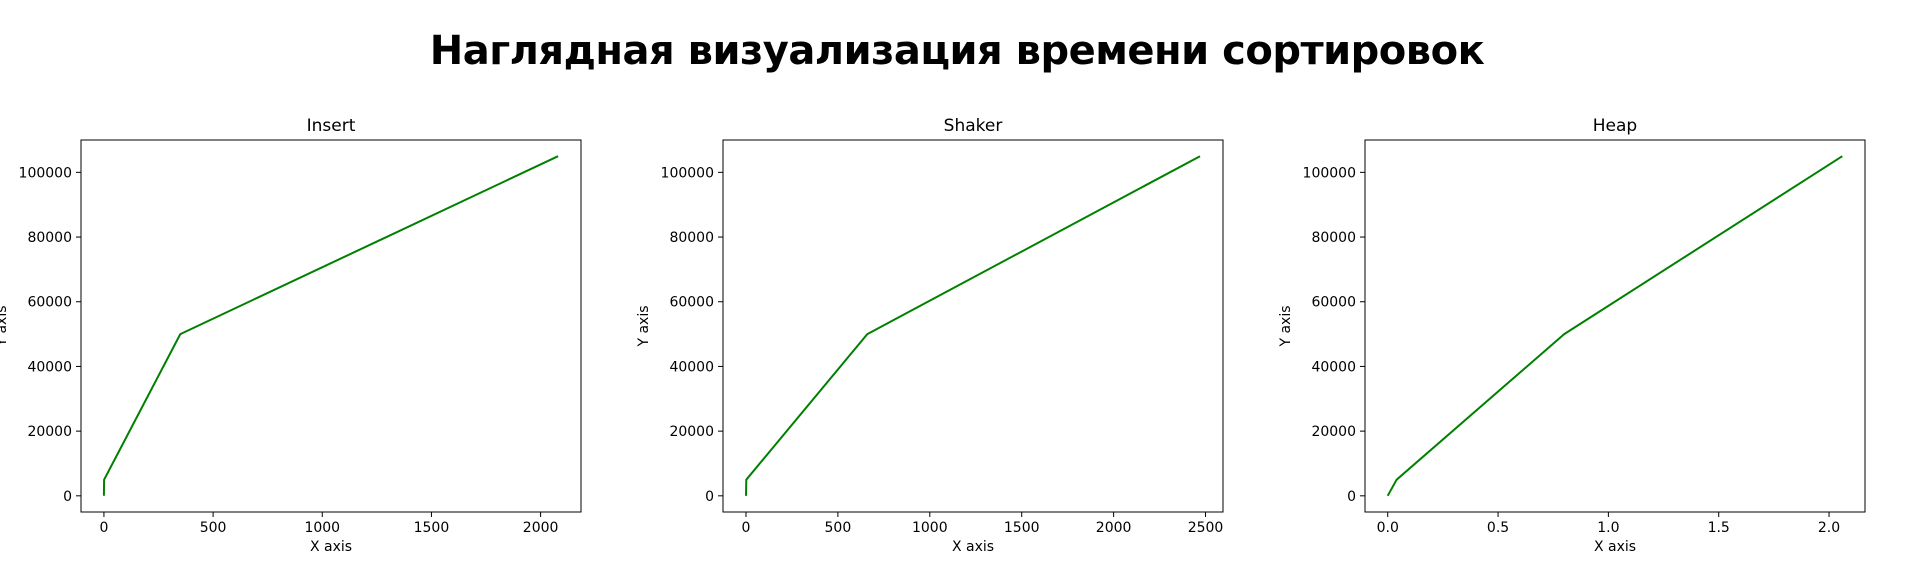  I want to click on x-tick-label: 1.0, so click(1608, 528).